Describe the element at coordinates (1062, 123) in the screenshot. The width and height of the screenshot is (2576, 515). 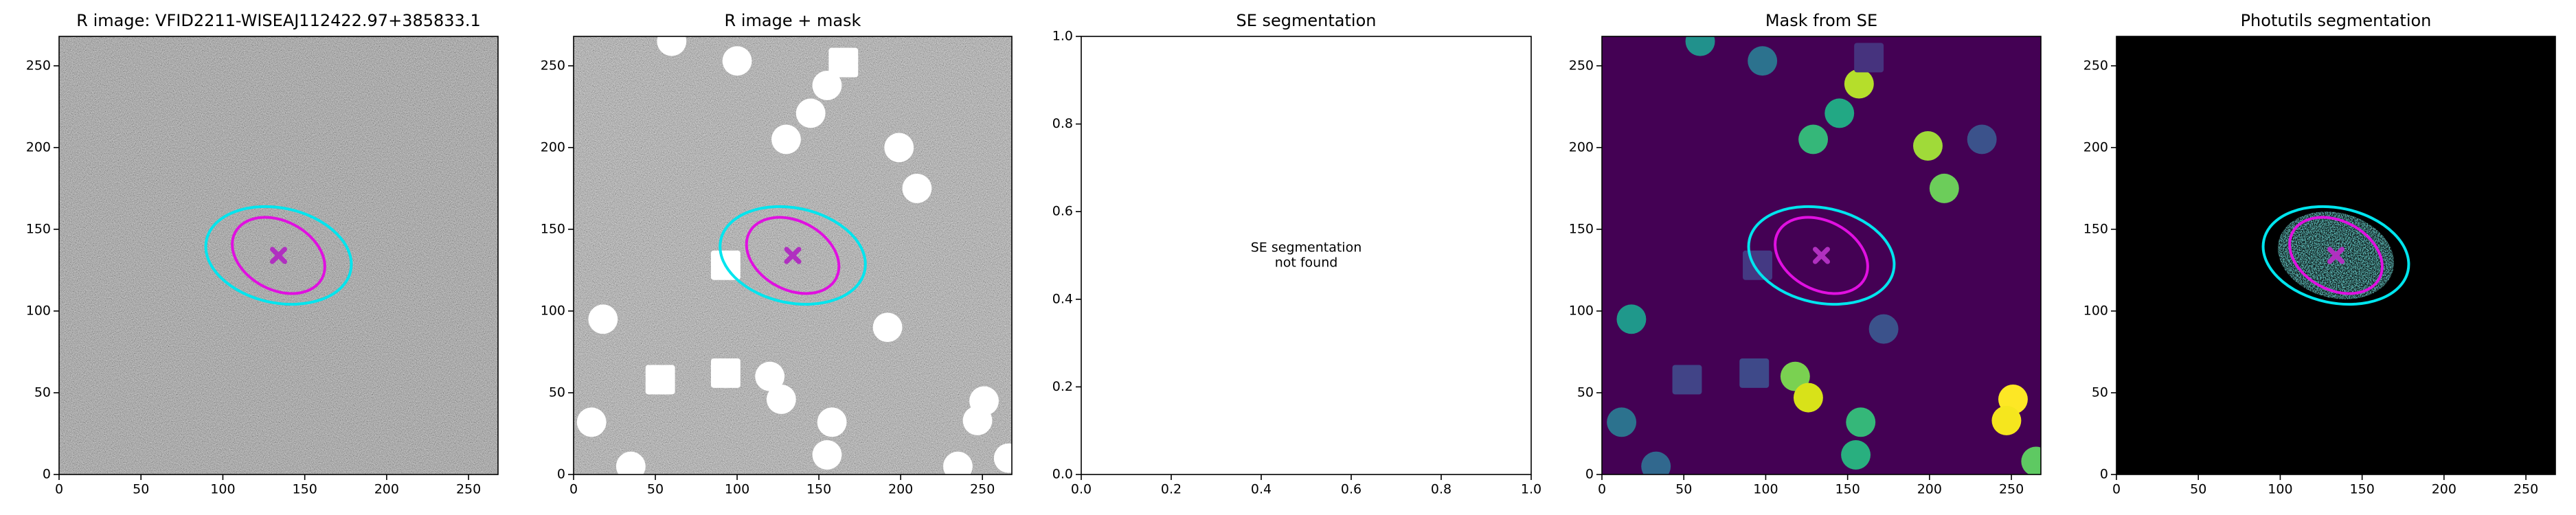
I see `y-tick-label: 0.8` at that location.